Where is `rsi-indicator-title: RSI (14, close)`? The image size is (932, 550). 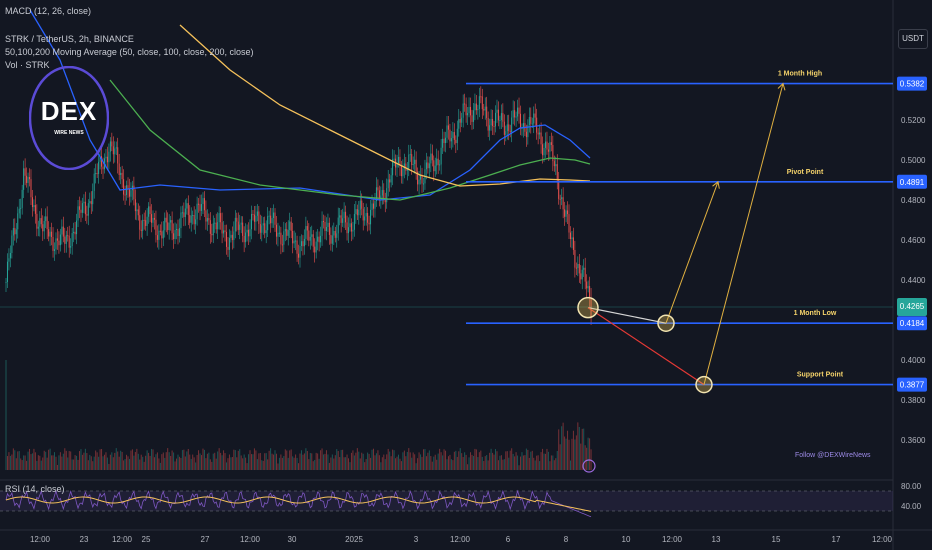 rsi-indicator-title: RSI (14, close) is located at coordinates (35, 489).